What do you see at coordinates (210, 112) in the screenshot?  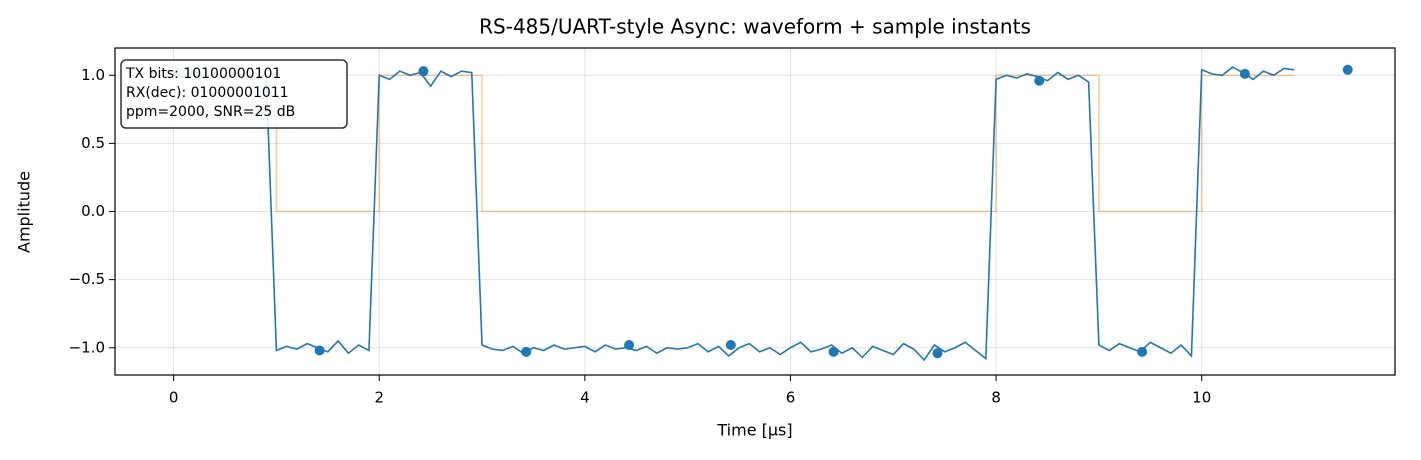 I see `annotation-text: ppm=2000, SNR=25 dB` at bounding box center [210, 112].